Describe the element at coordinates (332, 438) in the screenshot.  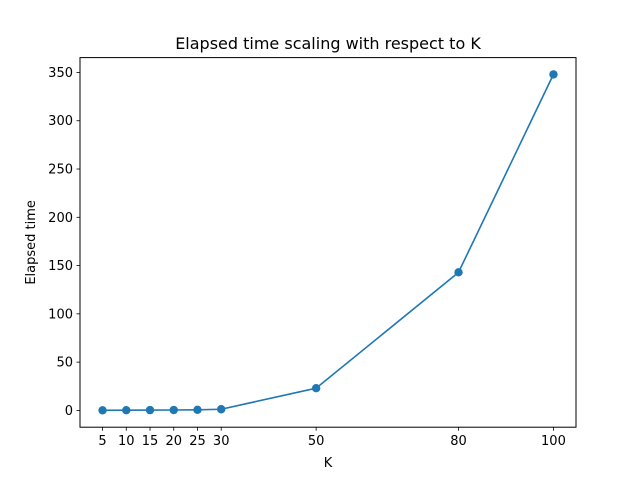
I see `x-axis: 5 10 15 20 25 30 50 80 100` at that location.